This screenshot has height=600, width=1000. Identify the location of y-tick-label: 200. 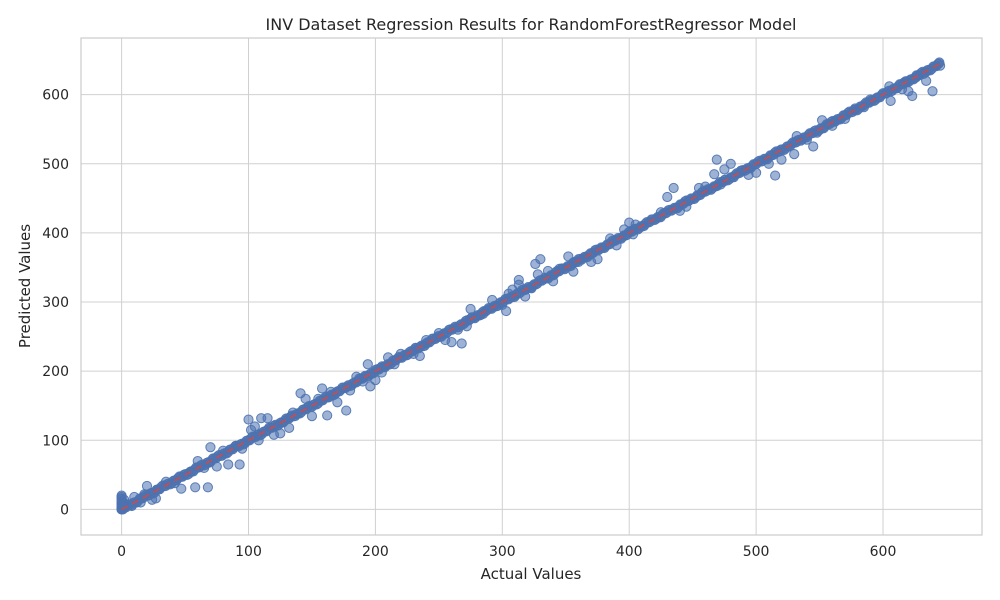
(55, 372).